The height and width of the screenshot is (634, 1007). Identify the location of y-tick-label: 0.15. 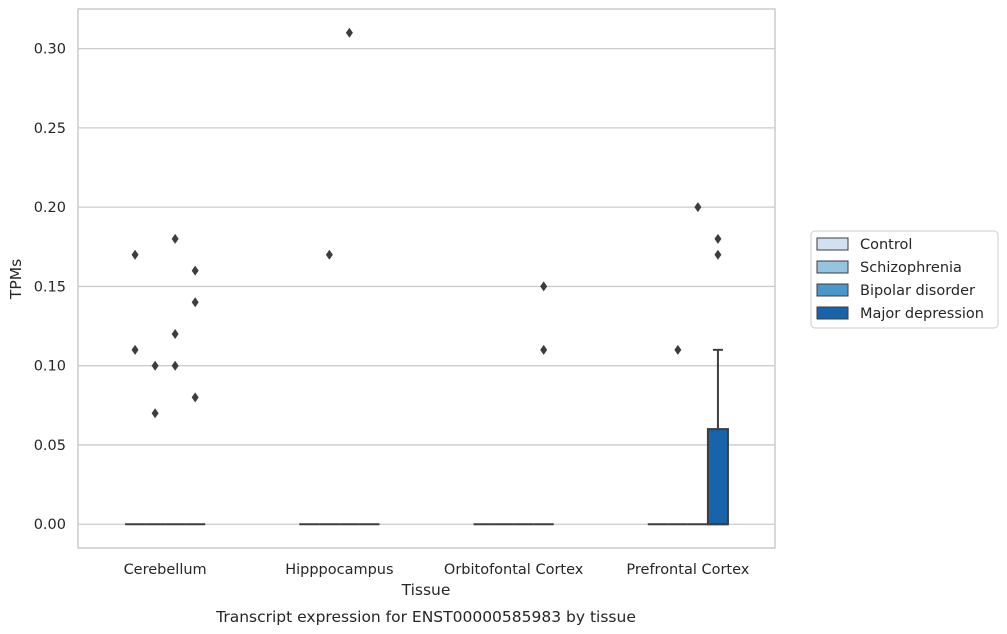
(50, 287).